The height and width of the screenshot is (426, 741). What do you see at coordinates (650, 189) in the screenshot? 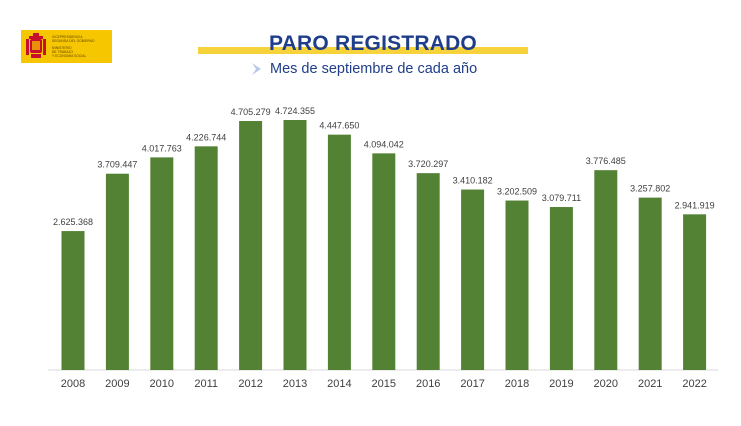
I see `data-label: 3.257.802` at bounding box center [650, 189].